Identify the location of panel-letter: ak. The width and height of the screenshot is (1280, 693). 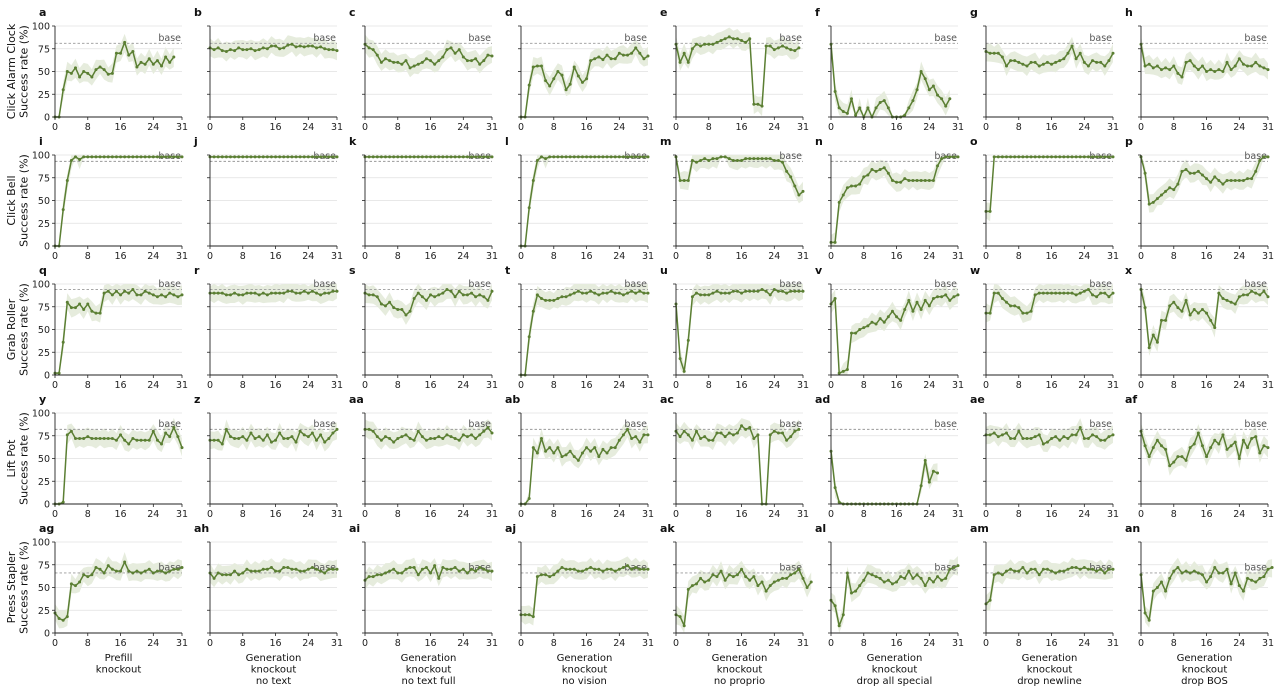
(667, 528).